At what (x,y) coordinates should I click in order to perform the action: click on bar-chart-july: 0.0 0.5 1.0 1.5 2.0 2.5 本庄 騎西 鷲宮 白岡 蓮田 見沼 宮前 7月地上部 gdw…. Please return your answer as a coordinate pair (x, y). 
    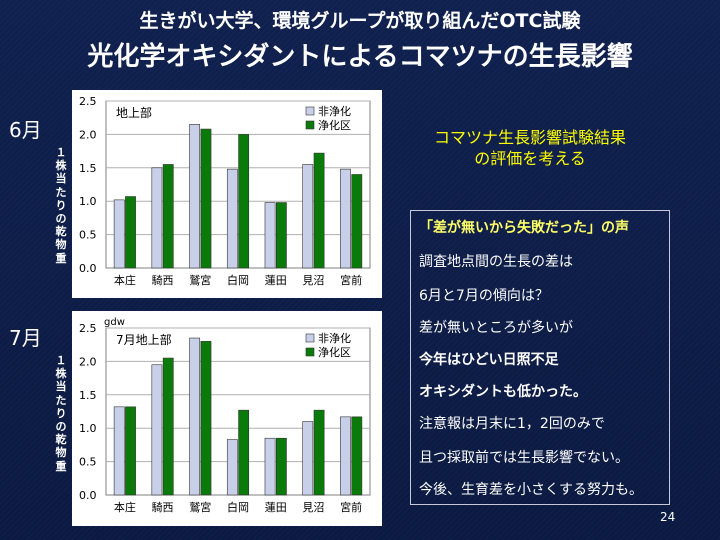
    Looking at the image, I should click on (225, 415).